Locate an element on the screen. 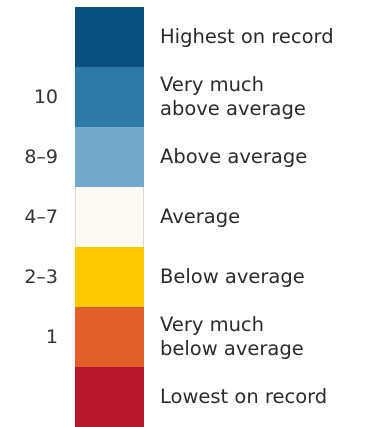 The image size is (366, 427). legend-label: Above average is located at coordinates (234, 156).